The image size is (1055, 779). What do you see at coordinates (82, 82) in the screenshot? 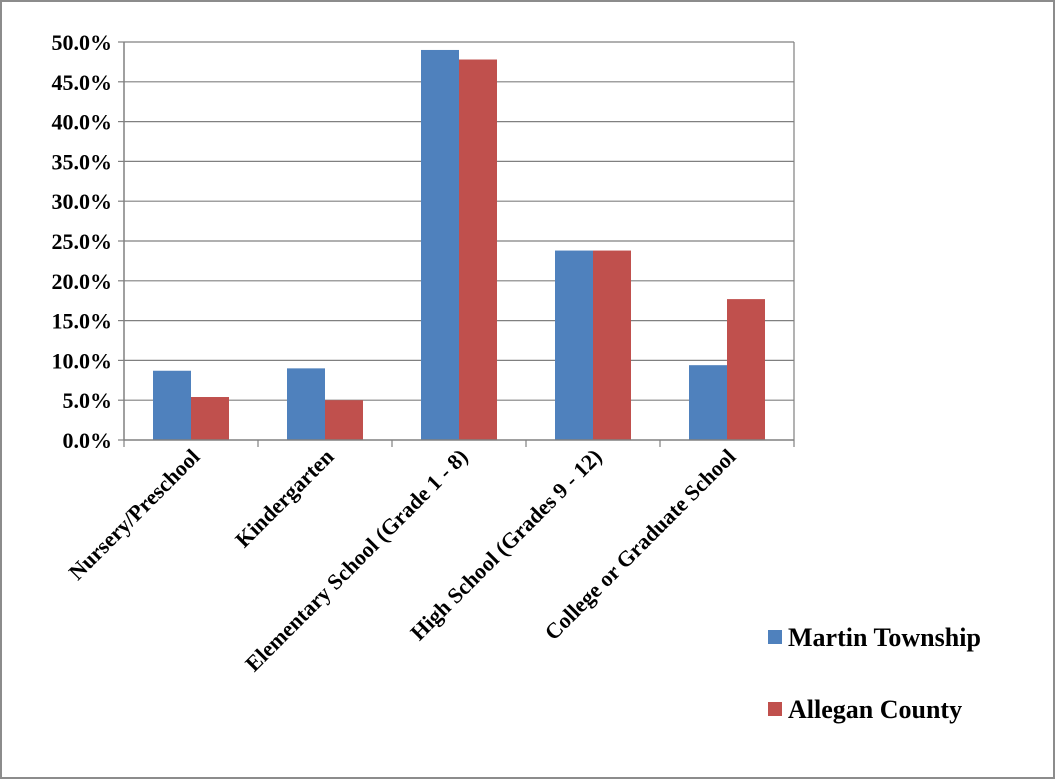
I see `y-tick-label: 45.0%` at bounding box center [82, 82].